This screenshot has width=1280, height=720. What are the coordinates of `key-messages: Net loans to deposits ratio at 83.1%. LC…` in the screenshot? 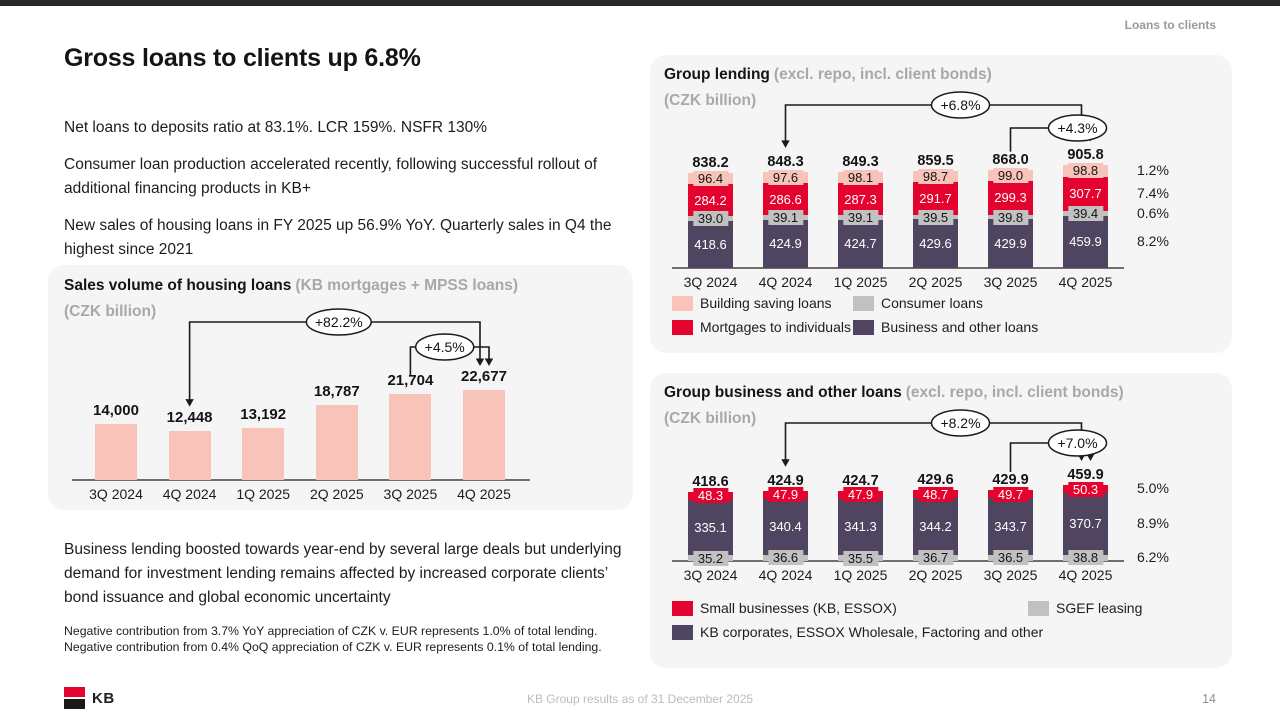 It's located at (342, 195).